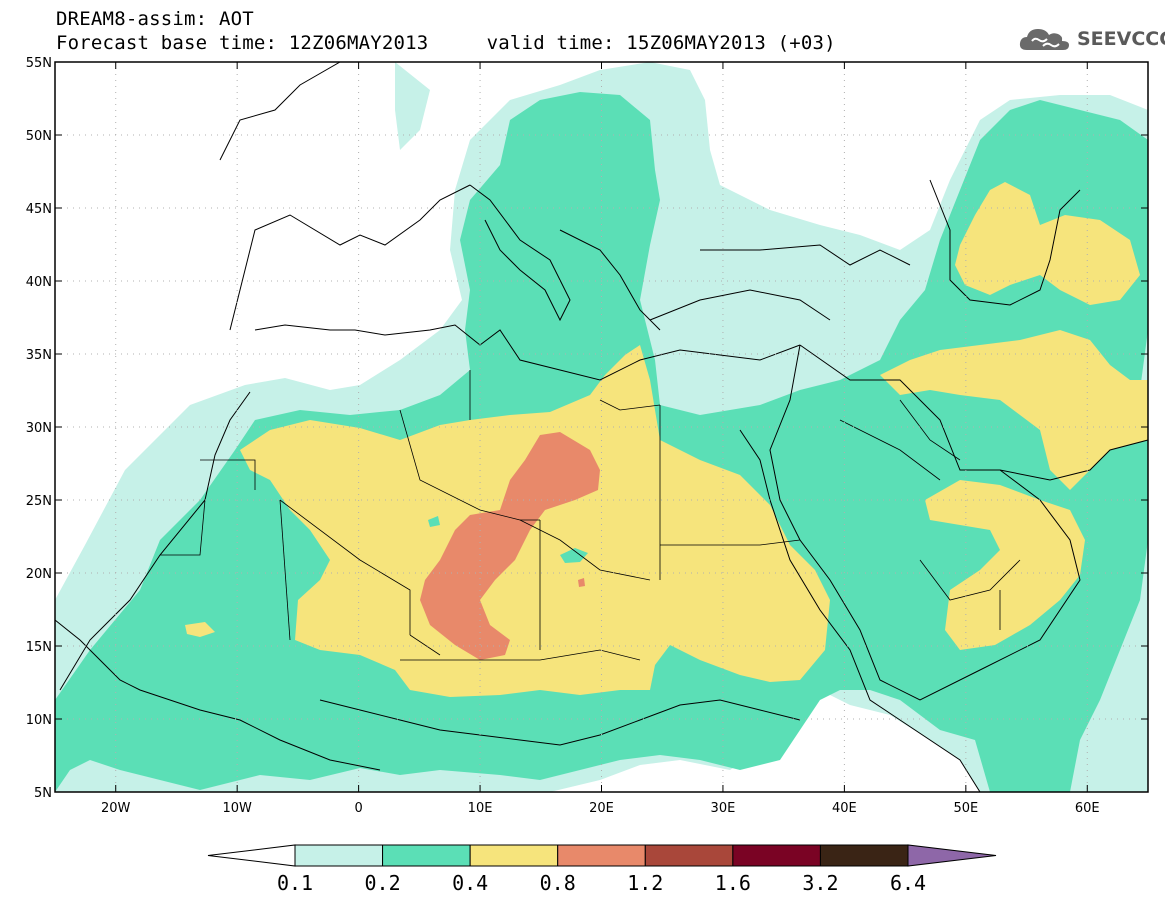 The width and height of the screenshot is (1165, 905). Describe the element at coordinates (383, 883) in the screenshot. I see `colorbar-label: 0.2` at that location.